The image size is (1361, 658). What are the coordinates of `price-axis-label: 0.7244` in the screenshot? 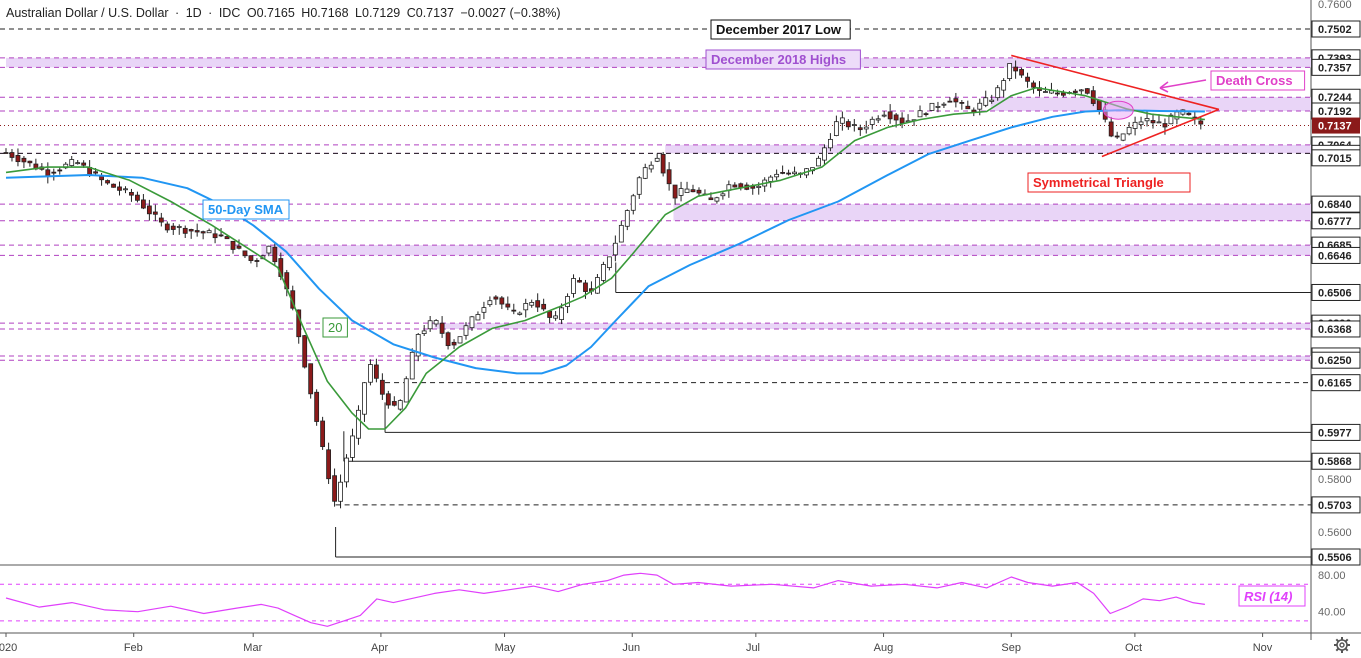 It's located at (1335, 98).